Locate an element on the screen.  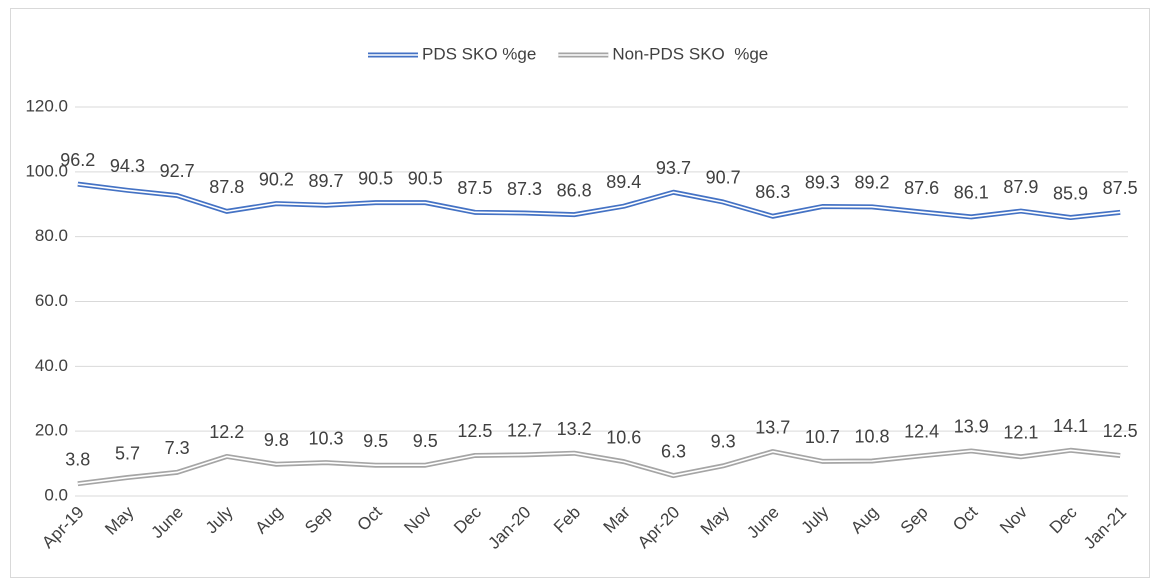
data-label: 87.3 is located at coordinates (524, 189).